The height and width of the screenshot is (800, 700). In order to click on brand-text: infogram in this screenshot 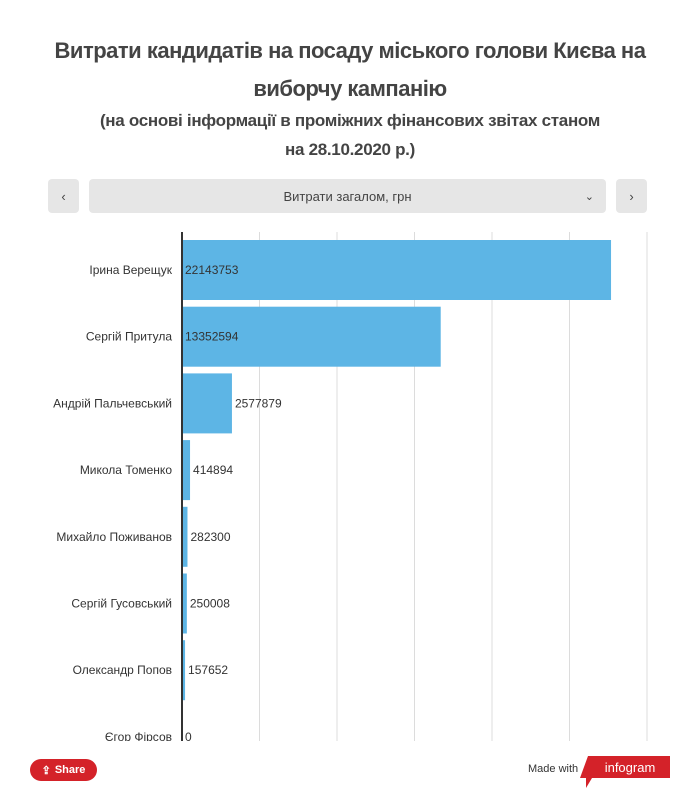, I will do `click(630, 767)`.